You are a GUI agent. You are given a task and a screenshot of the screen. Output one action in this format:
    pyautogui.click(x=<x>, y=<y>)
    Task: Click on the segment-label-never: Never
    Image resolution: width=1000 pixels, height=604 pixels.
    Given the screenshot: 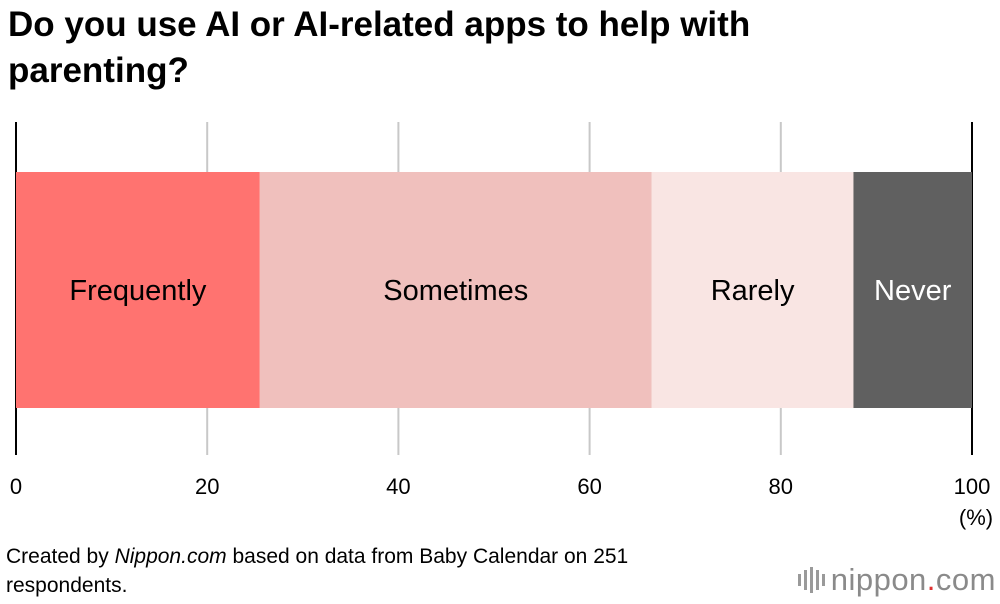 What is the action you would take?
    pyautogui.click(x=913, y=291)
    